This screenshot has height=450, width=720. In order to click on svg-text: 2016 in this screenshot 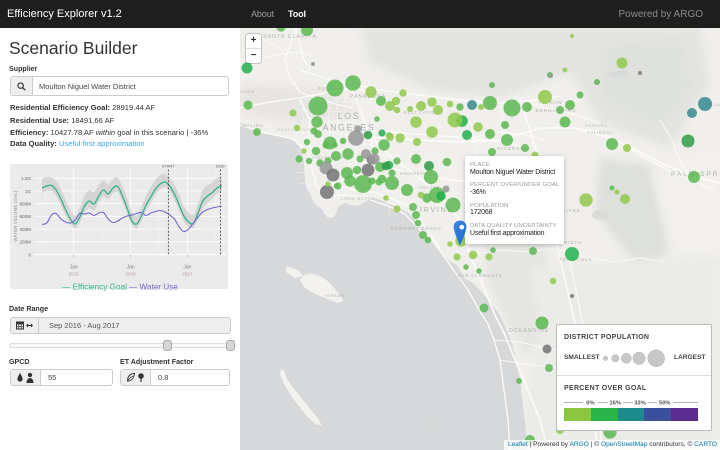, I will do `click(130, 274)`.